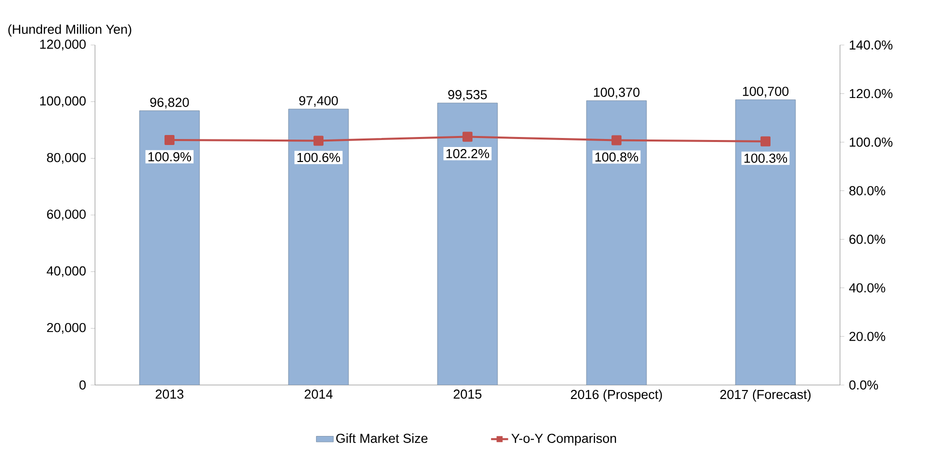 This screenshot has height=456, width=927. What do you see at coordinates (766, 158) in the screenshot?
I see `data-label: 100.3%` at bounding box center [766, 158].